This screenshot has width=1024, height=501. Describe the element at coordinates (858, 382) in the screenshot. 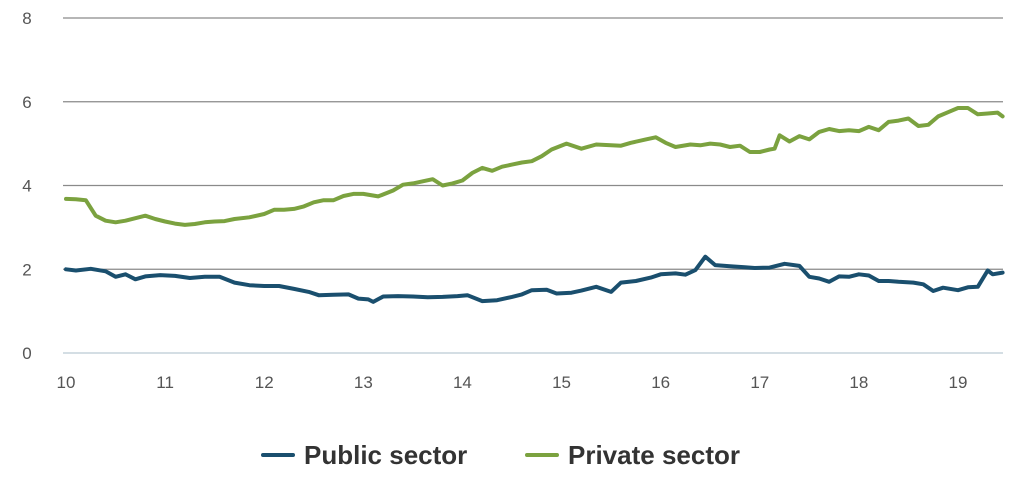

I see `x-tick-label: 18` at that location.